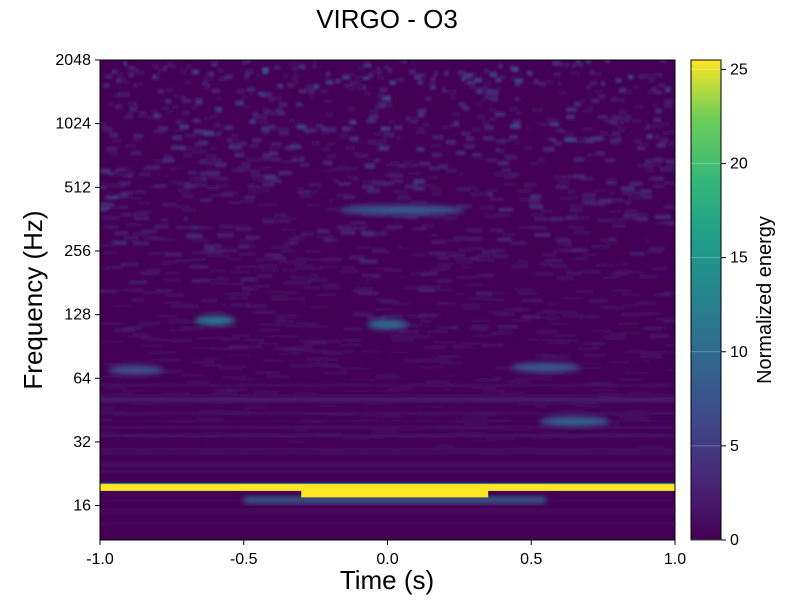 The height and width of the screenshot is (600, 800). I want to click on colorbar-tick-label: 20, so click(739, 164).